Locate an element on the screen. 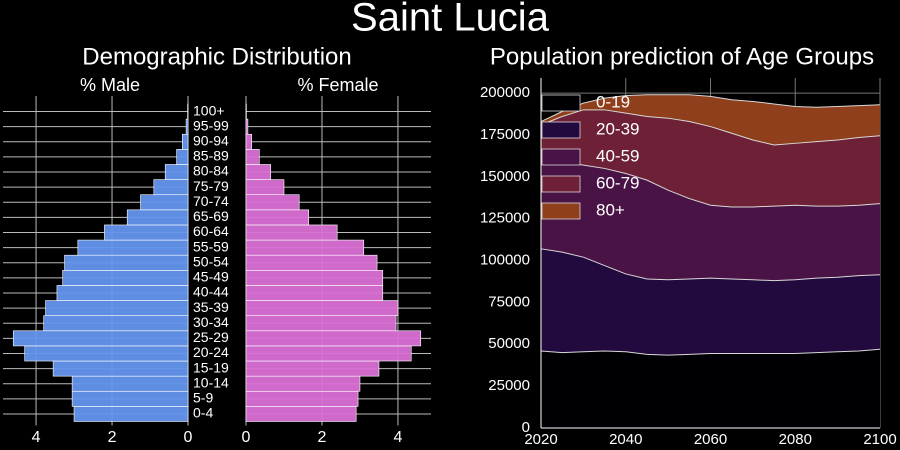  y-tick-label: 0-4 is located at coordinates (203, 413).